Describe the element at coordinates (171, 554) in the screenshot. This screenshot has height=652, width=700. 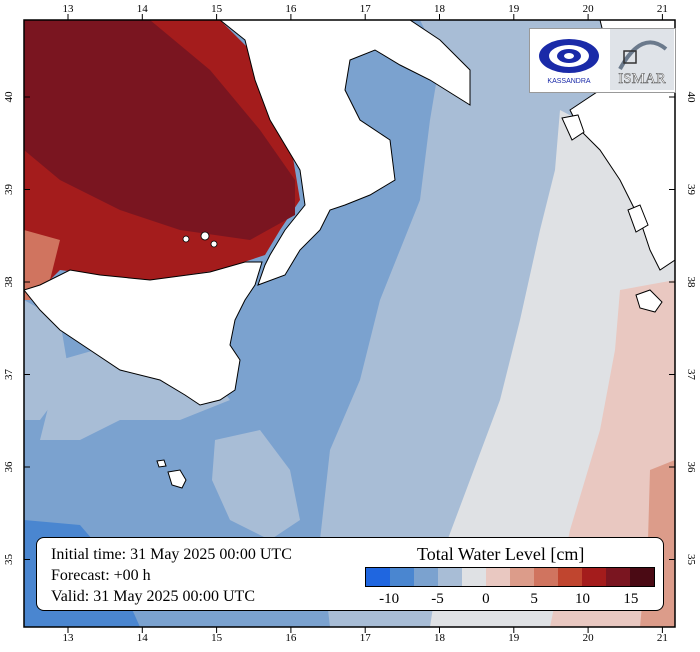
I see `initial-time-text: Initial time: 31 May 2025 00:00 UTC` at that location.